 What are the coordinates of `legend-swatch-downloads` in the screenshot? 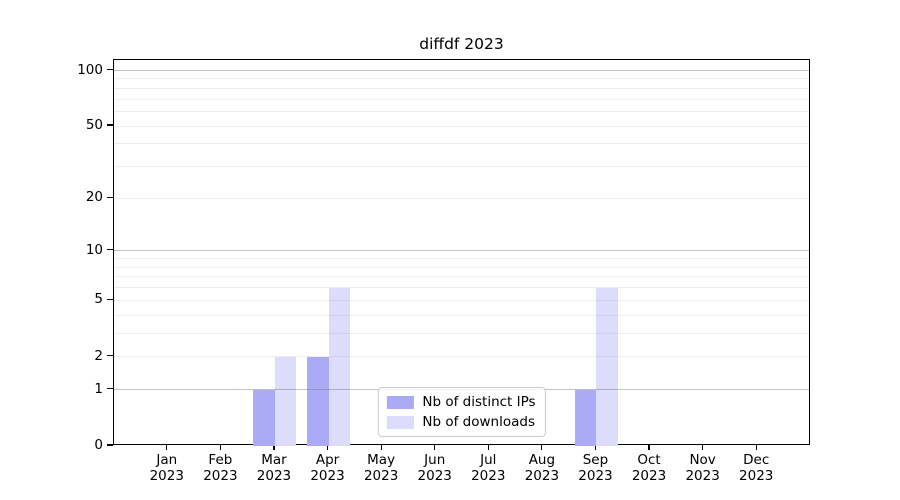 It's located at (400, 422).